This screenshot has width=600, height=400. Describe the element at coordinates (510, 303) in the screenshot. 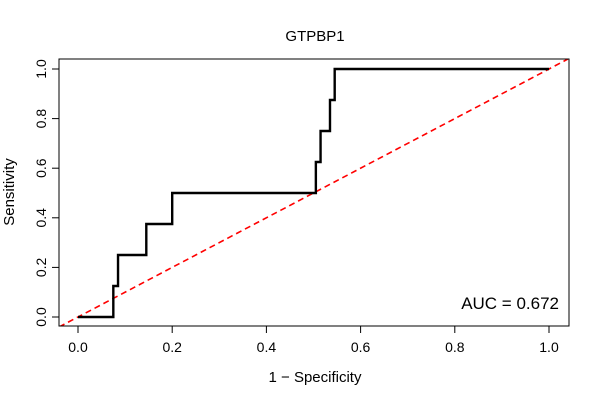

I see `auc-annotation: AUC = 0.672` at that location.